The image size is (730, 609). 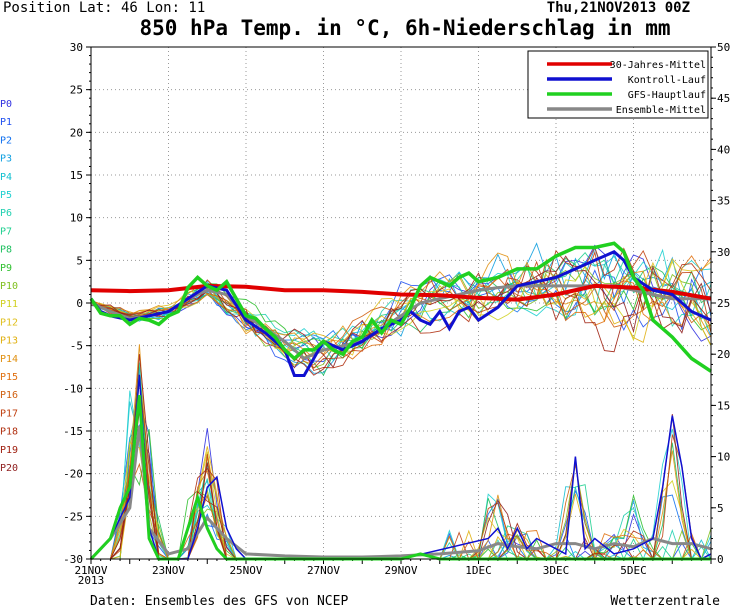 I want to click on member-label: P10, so click(x=9, y=286).